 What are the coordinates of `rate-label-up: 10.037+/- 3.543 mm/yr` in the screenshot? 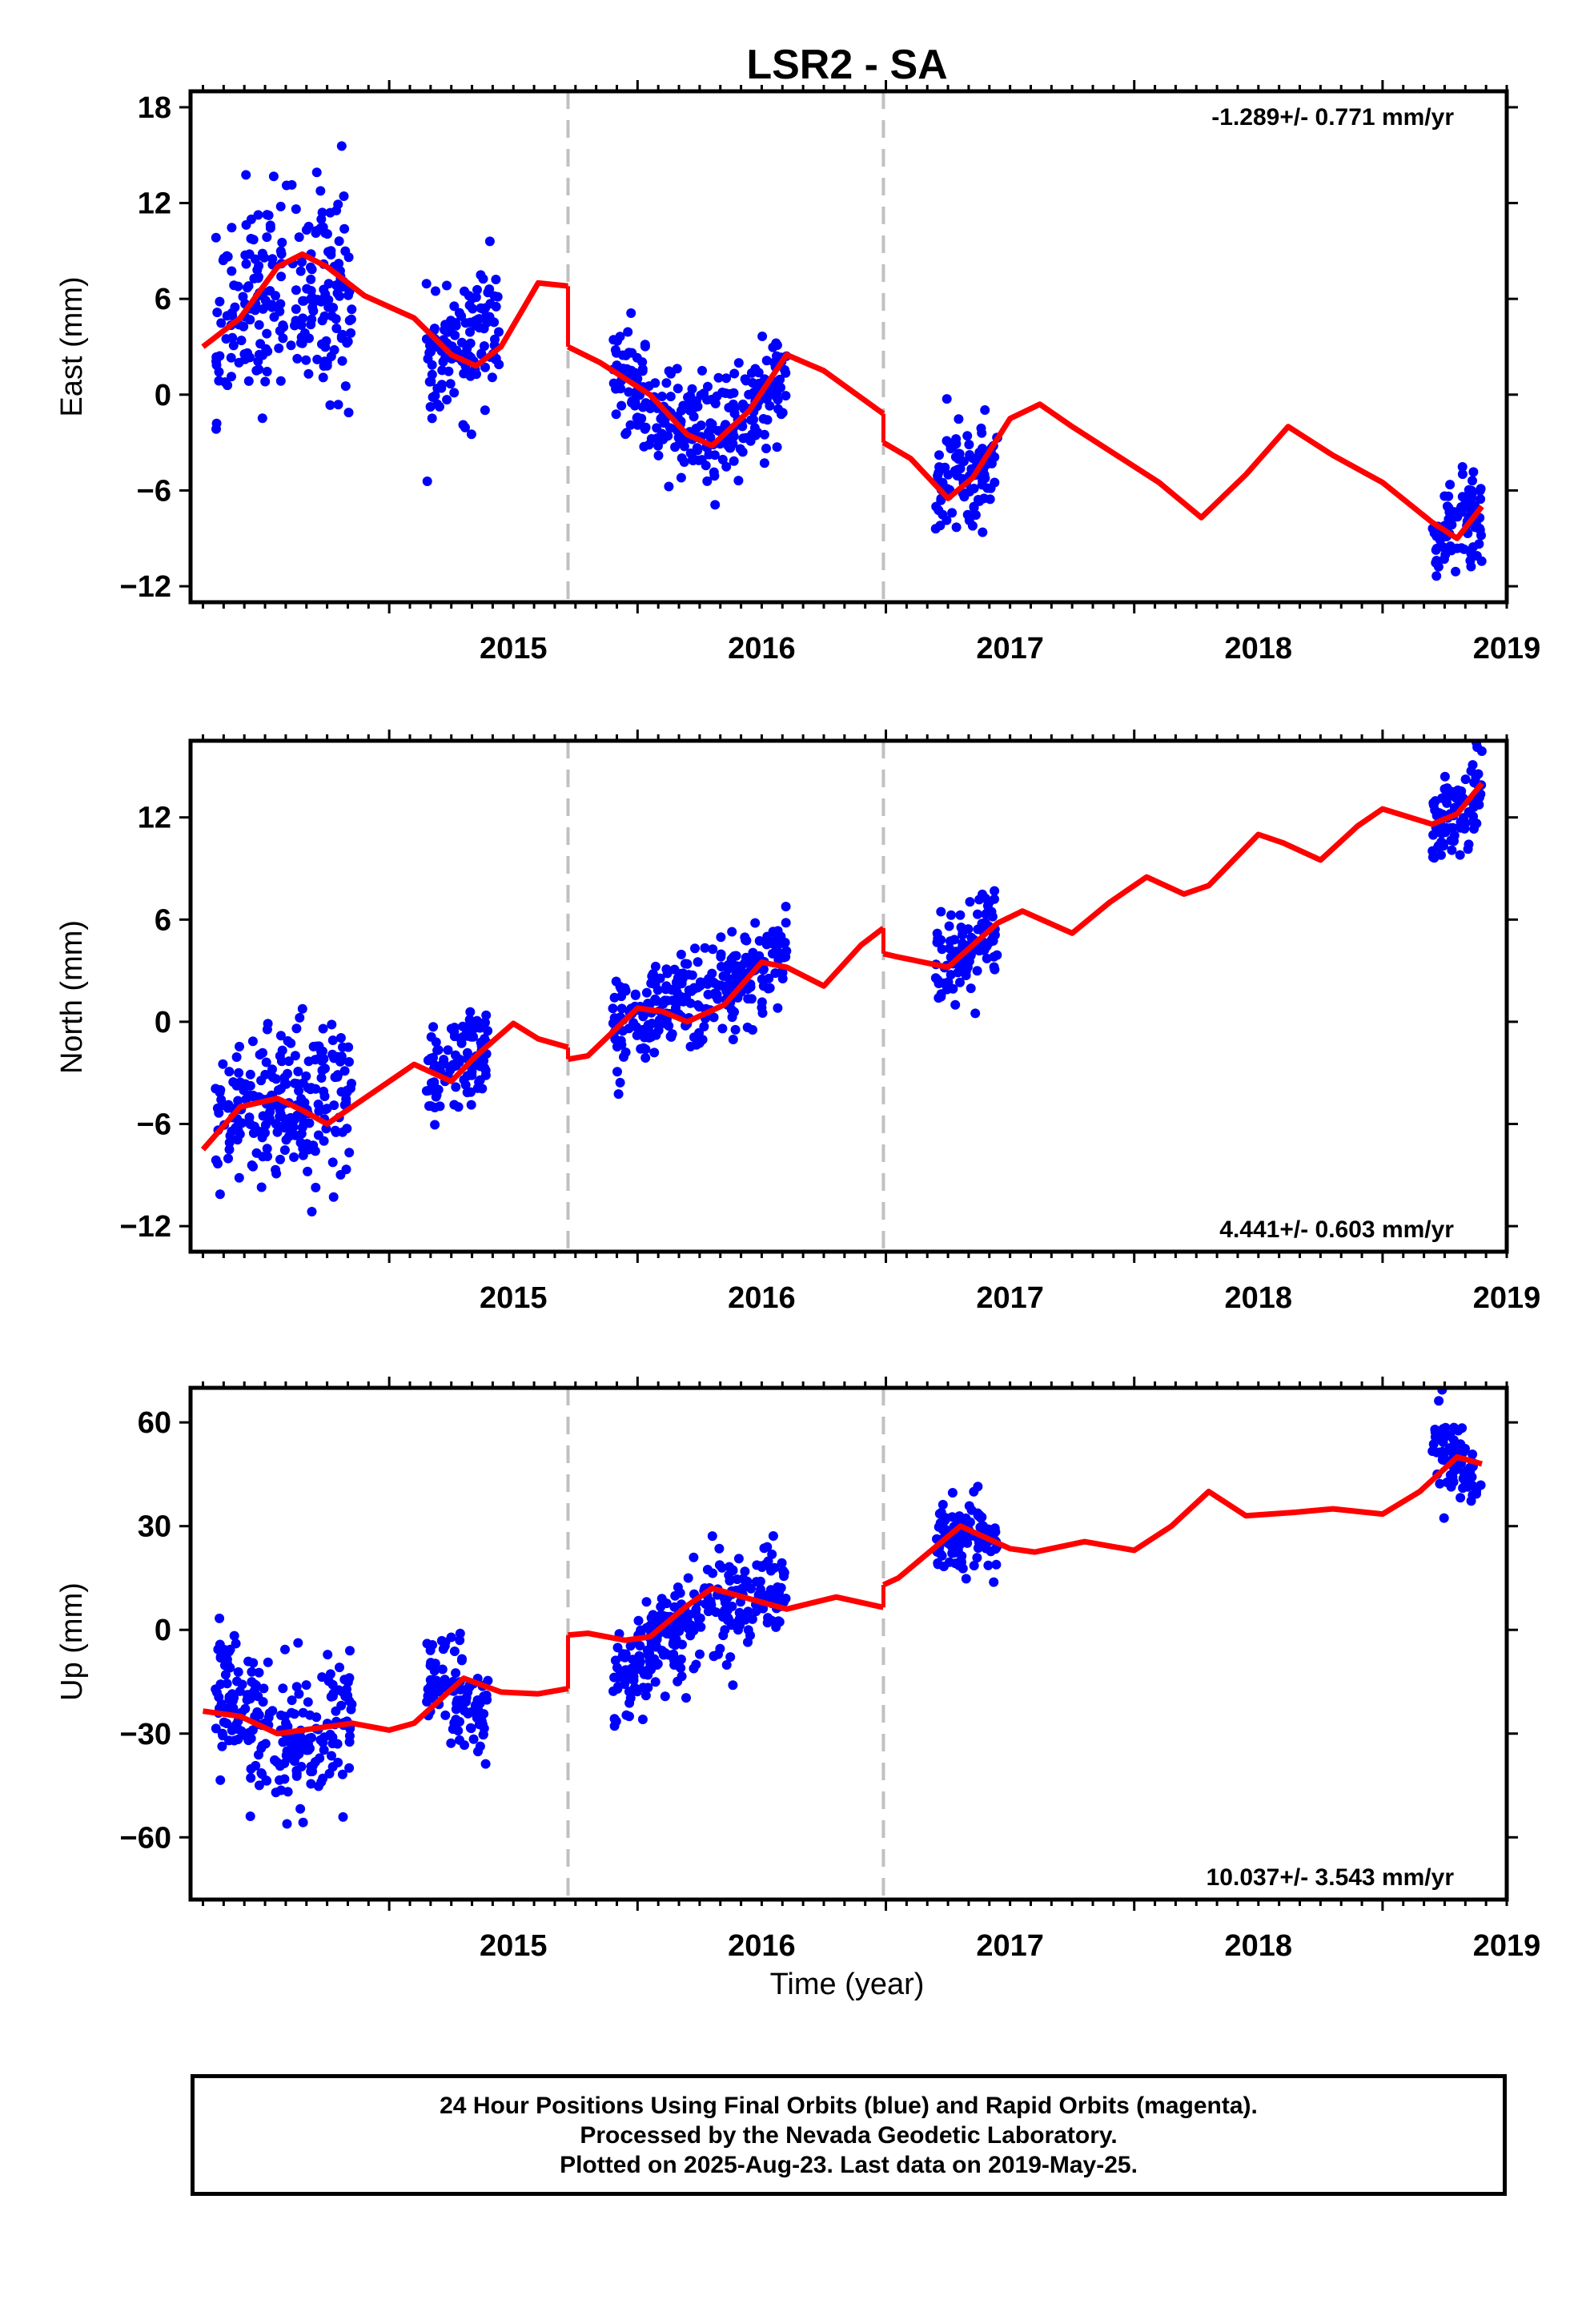 It's located at (1331, 1877).